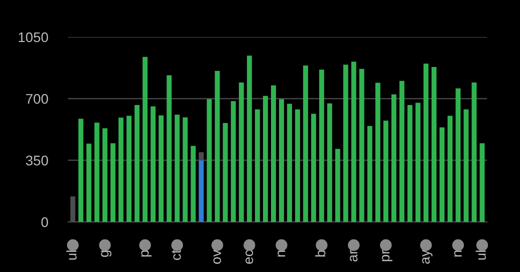 The height and width of the screenshot is (272, 520). Describe the element at coordinates (217, 257) in the screenshot. I see `x-tick-label: ov` at that location.